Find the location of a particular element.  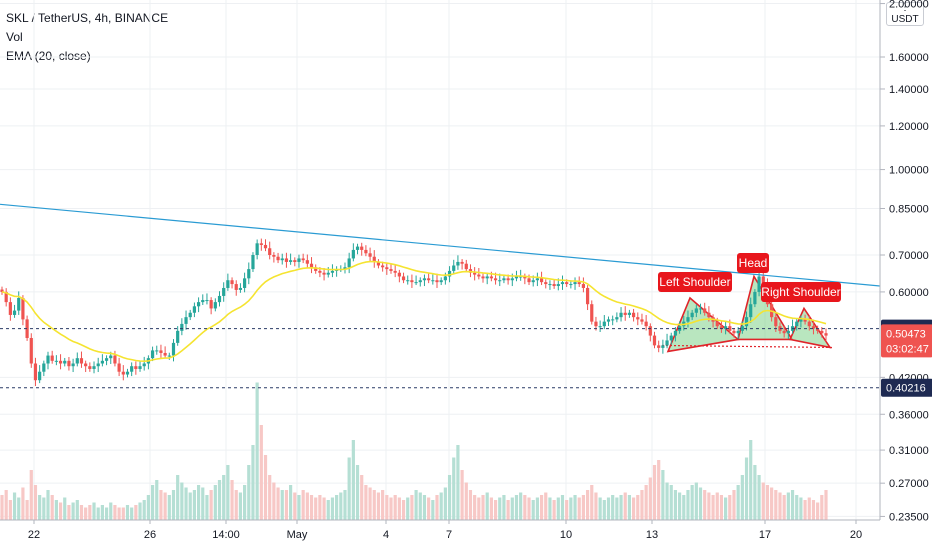

currency-unit-badge: ⋮ USDT is located at coordinates (905, 14).